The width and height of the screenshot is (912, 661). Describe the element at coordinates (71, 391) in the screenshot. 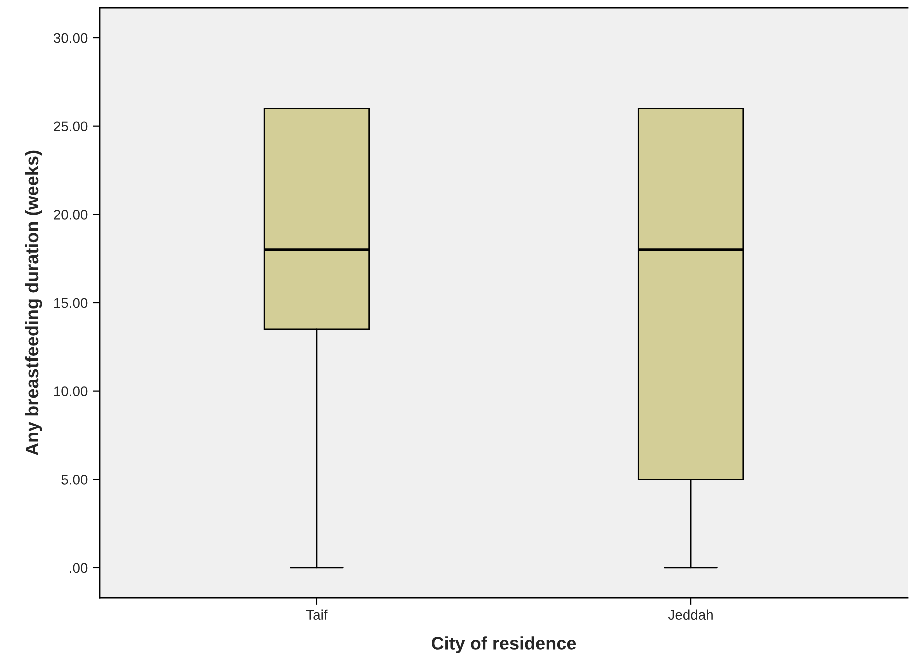

I see `y-tick-label: 10.00` at that location.